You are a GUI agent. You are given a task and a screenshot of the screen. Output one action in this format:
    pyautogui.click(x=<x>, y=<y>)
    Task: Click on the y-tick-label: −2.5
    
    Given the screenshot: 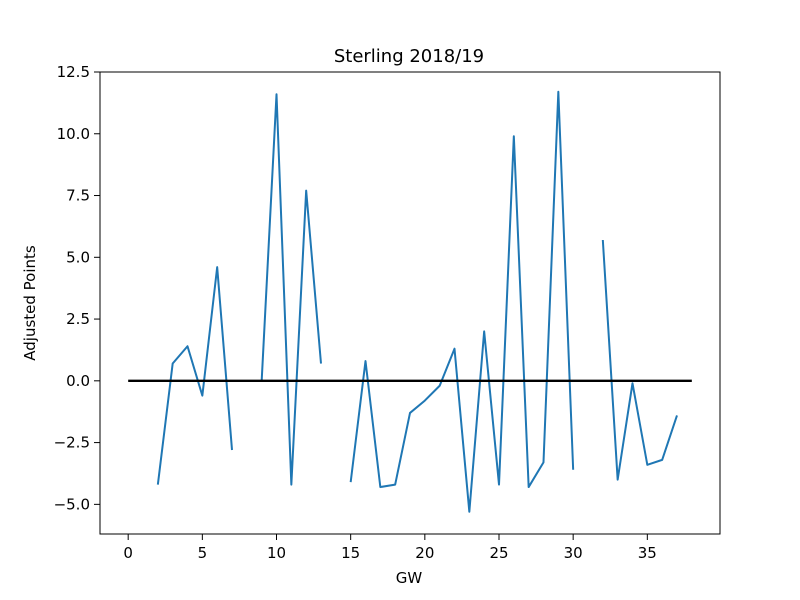 What is the action you would take?
    pyautogui.click(x=72, y=443)
    